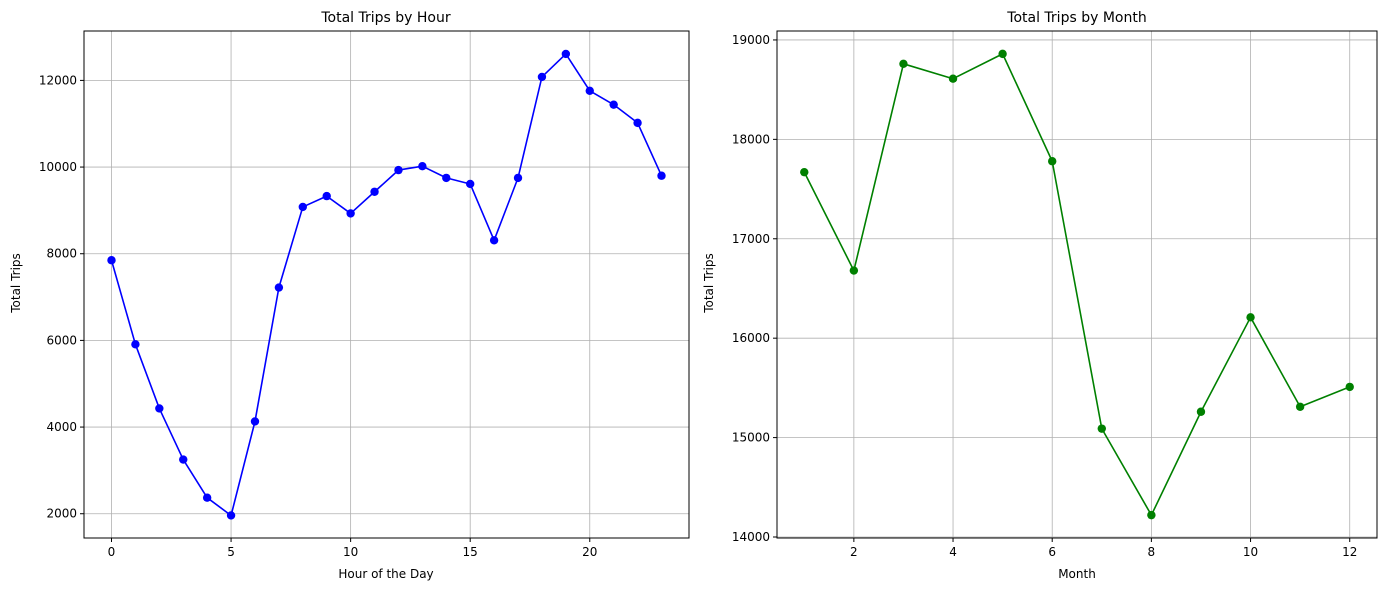 The height and width of the screenshot is (590, 1389). Describe the element at coordinates (953, 552) in the screenshot. I see `x-tick-label: 4` at that location.